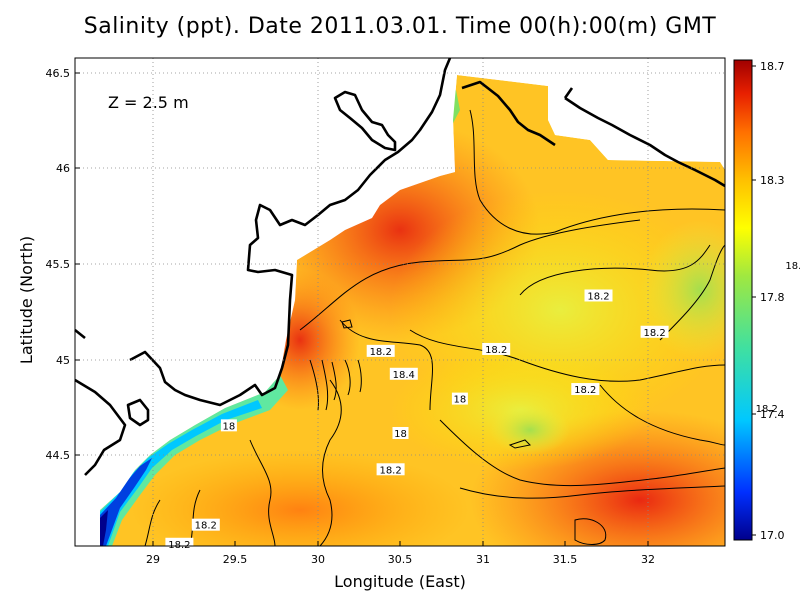  I want to click on x-tick-label: 29.5, so click(235, 559).